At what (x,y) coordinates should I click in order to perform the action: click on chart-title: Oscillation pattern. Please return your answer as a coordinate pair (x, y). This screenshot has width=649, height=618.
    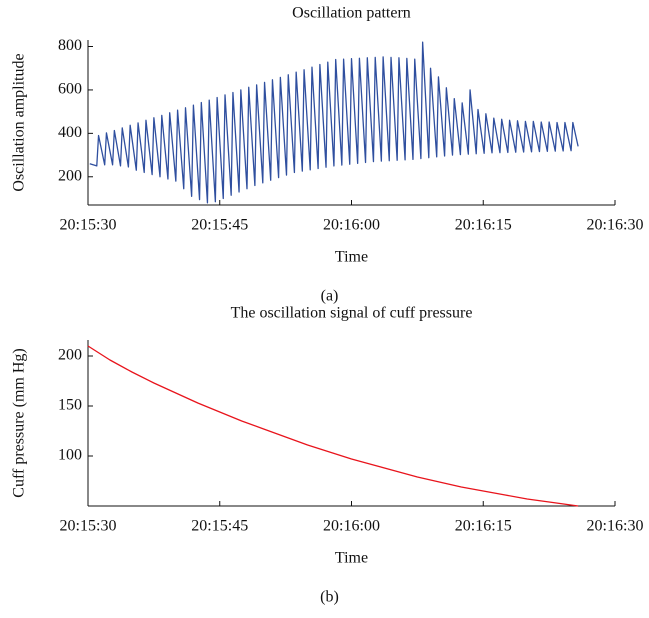
    Looking at the image, I should click on (351, 13).